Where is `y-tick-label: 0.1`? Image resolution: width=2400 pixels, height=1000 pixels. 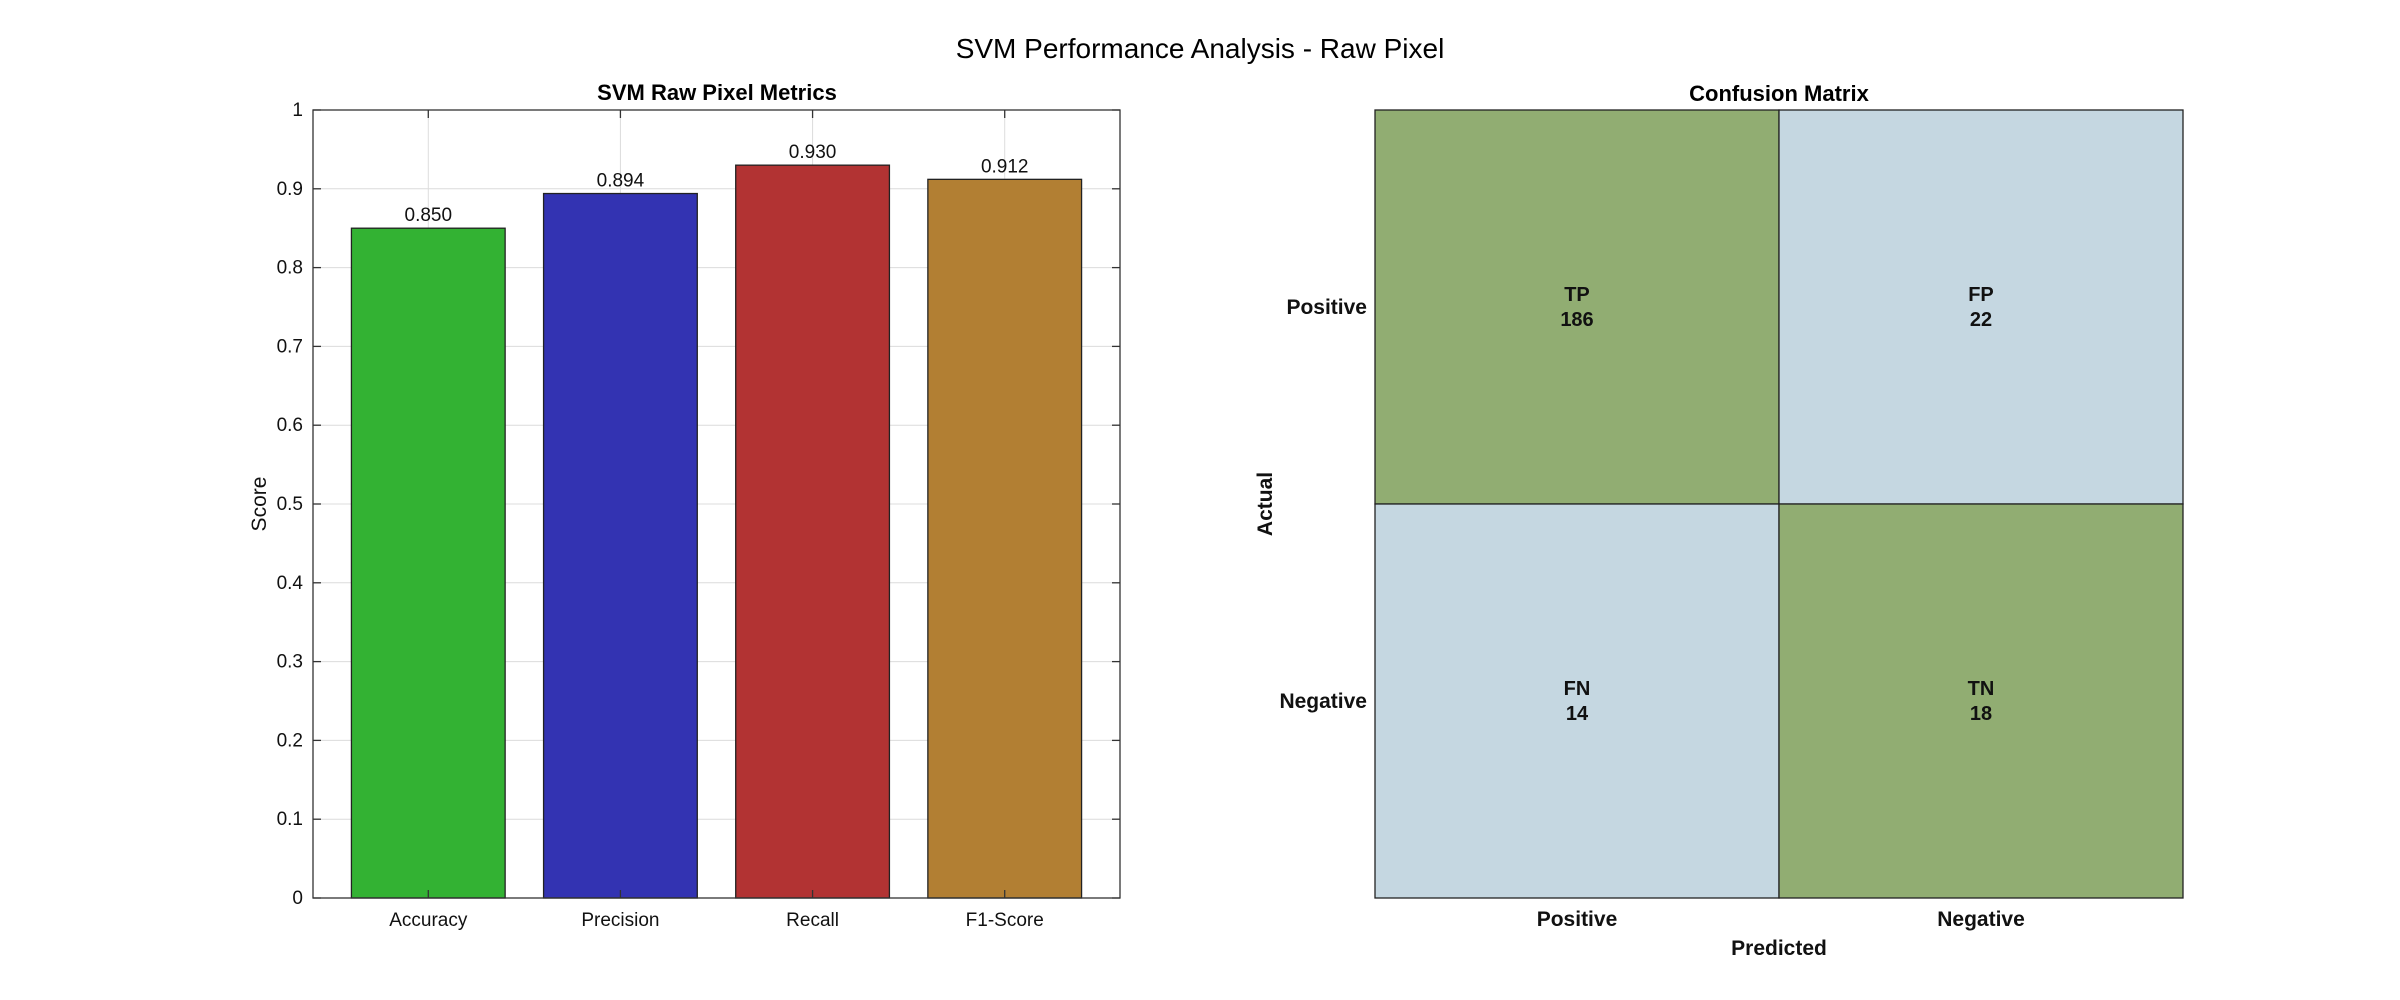
y-tick-label: 0.1 is located at coordinates (290, 819).